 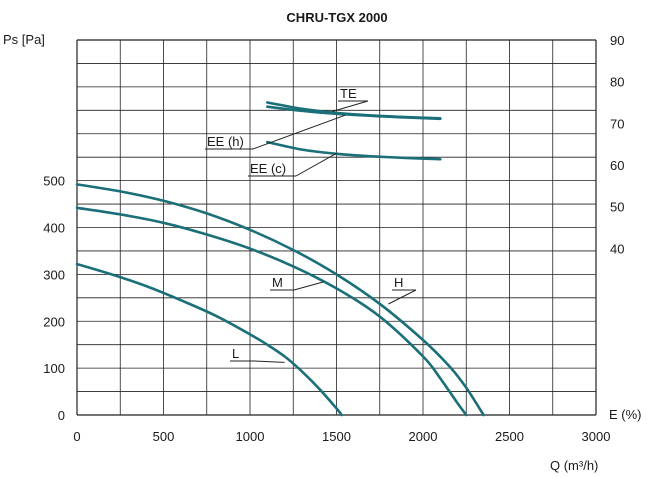 I want to click on series-line-ee-h, so click(x=354, y=113).